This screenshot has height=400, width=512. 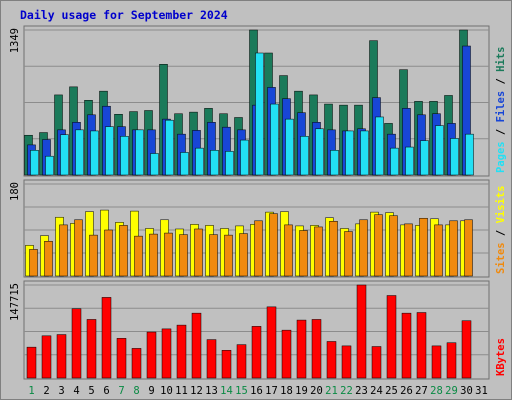 I want to click on panel-hits-series-labels: Pages / Files / Hits, so click(x=501, y=110).